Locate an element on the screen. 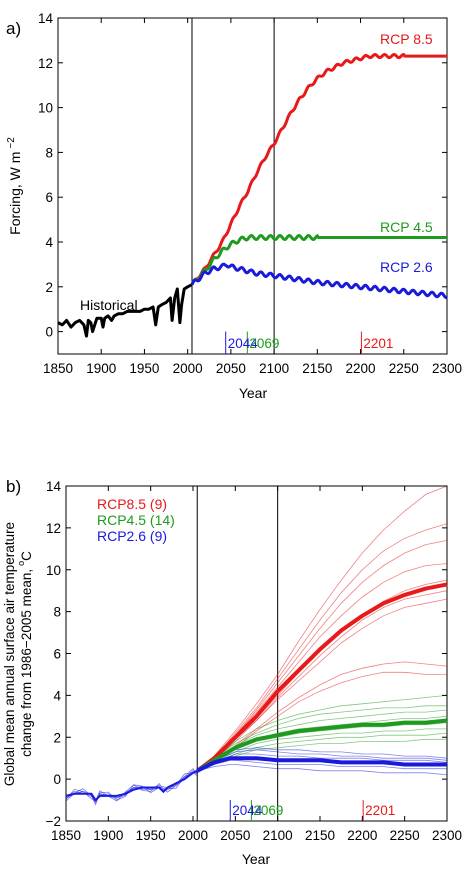 This screenshot has height=872, width=474. x-tick-label-a-2050: 2050 is located at coordinates (231, 368).